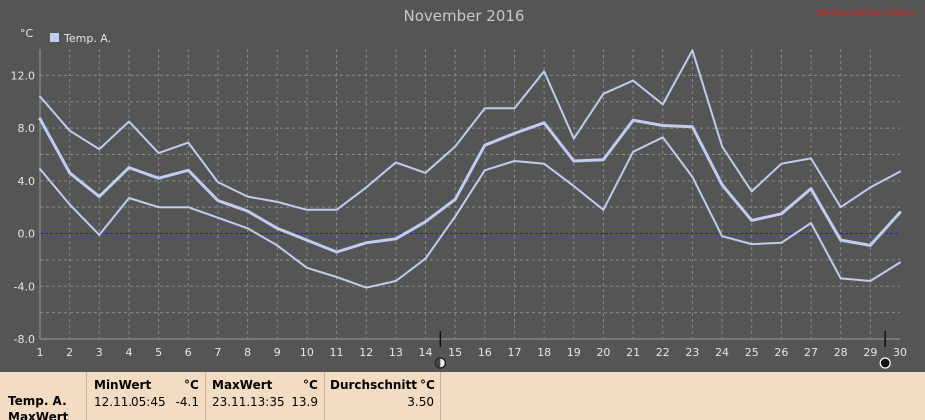 The image size is (925, 420). Describe the element at coordinates (514, 352) in the screenshot. I see `x-tick-label: 17` at that location.